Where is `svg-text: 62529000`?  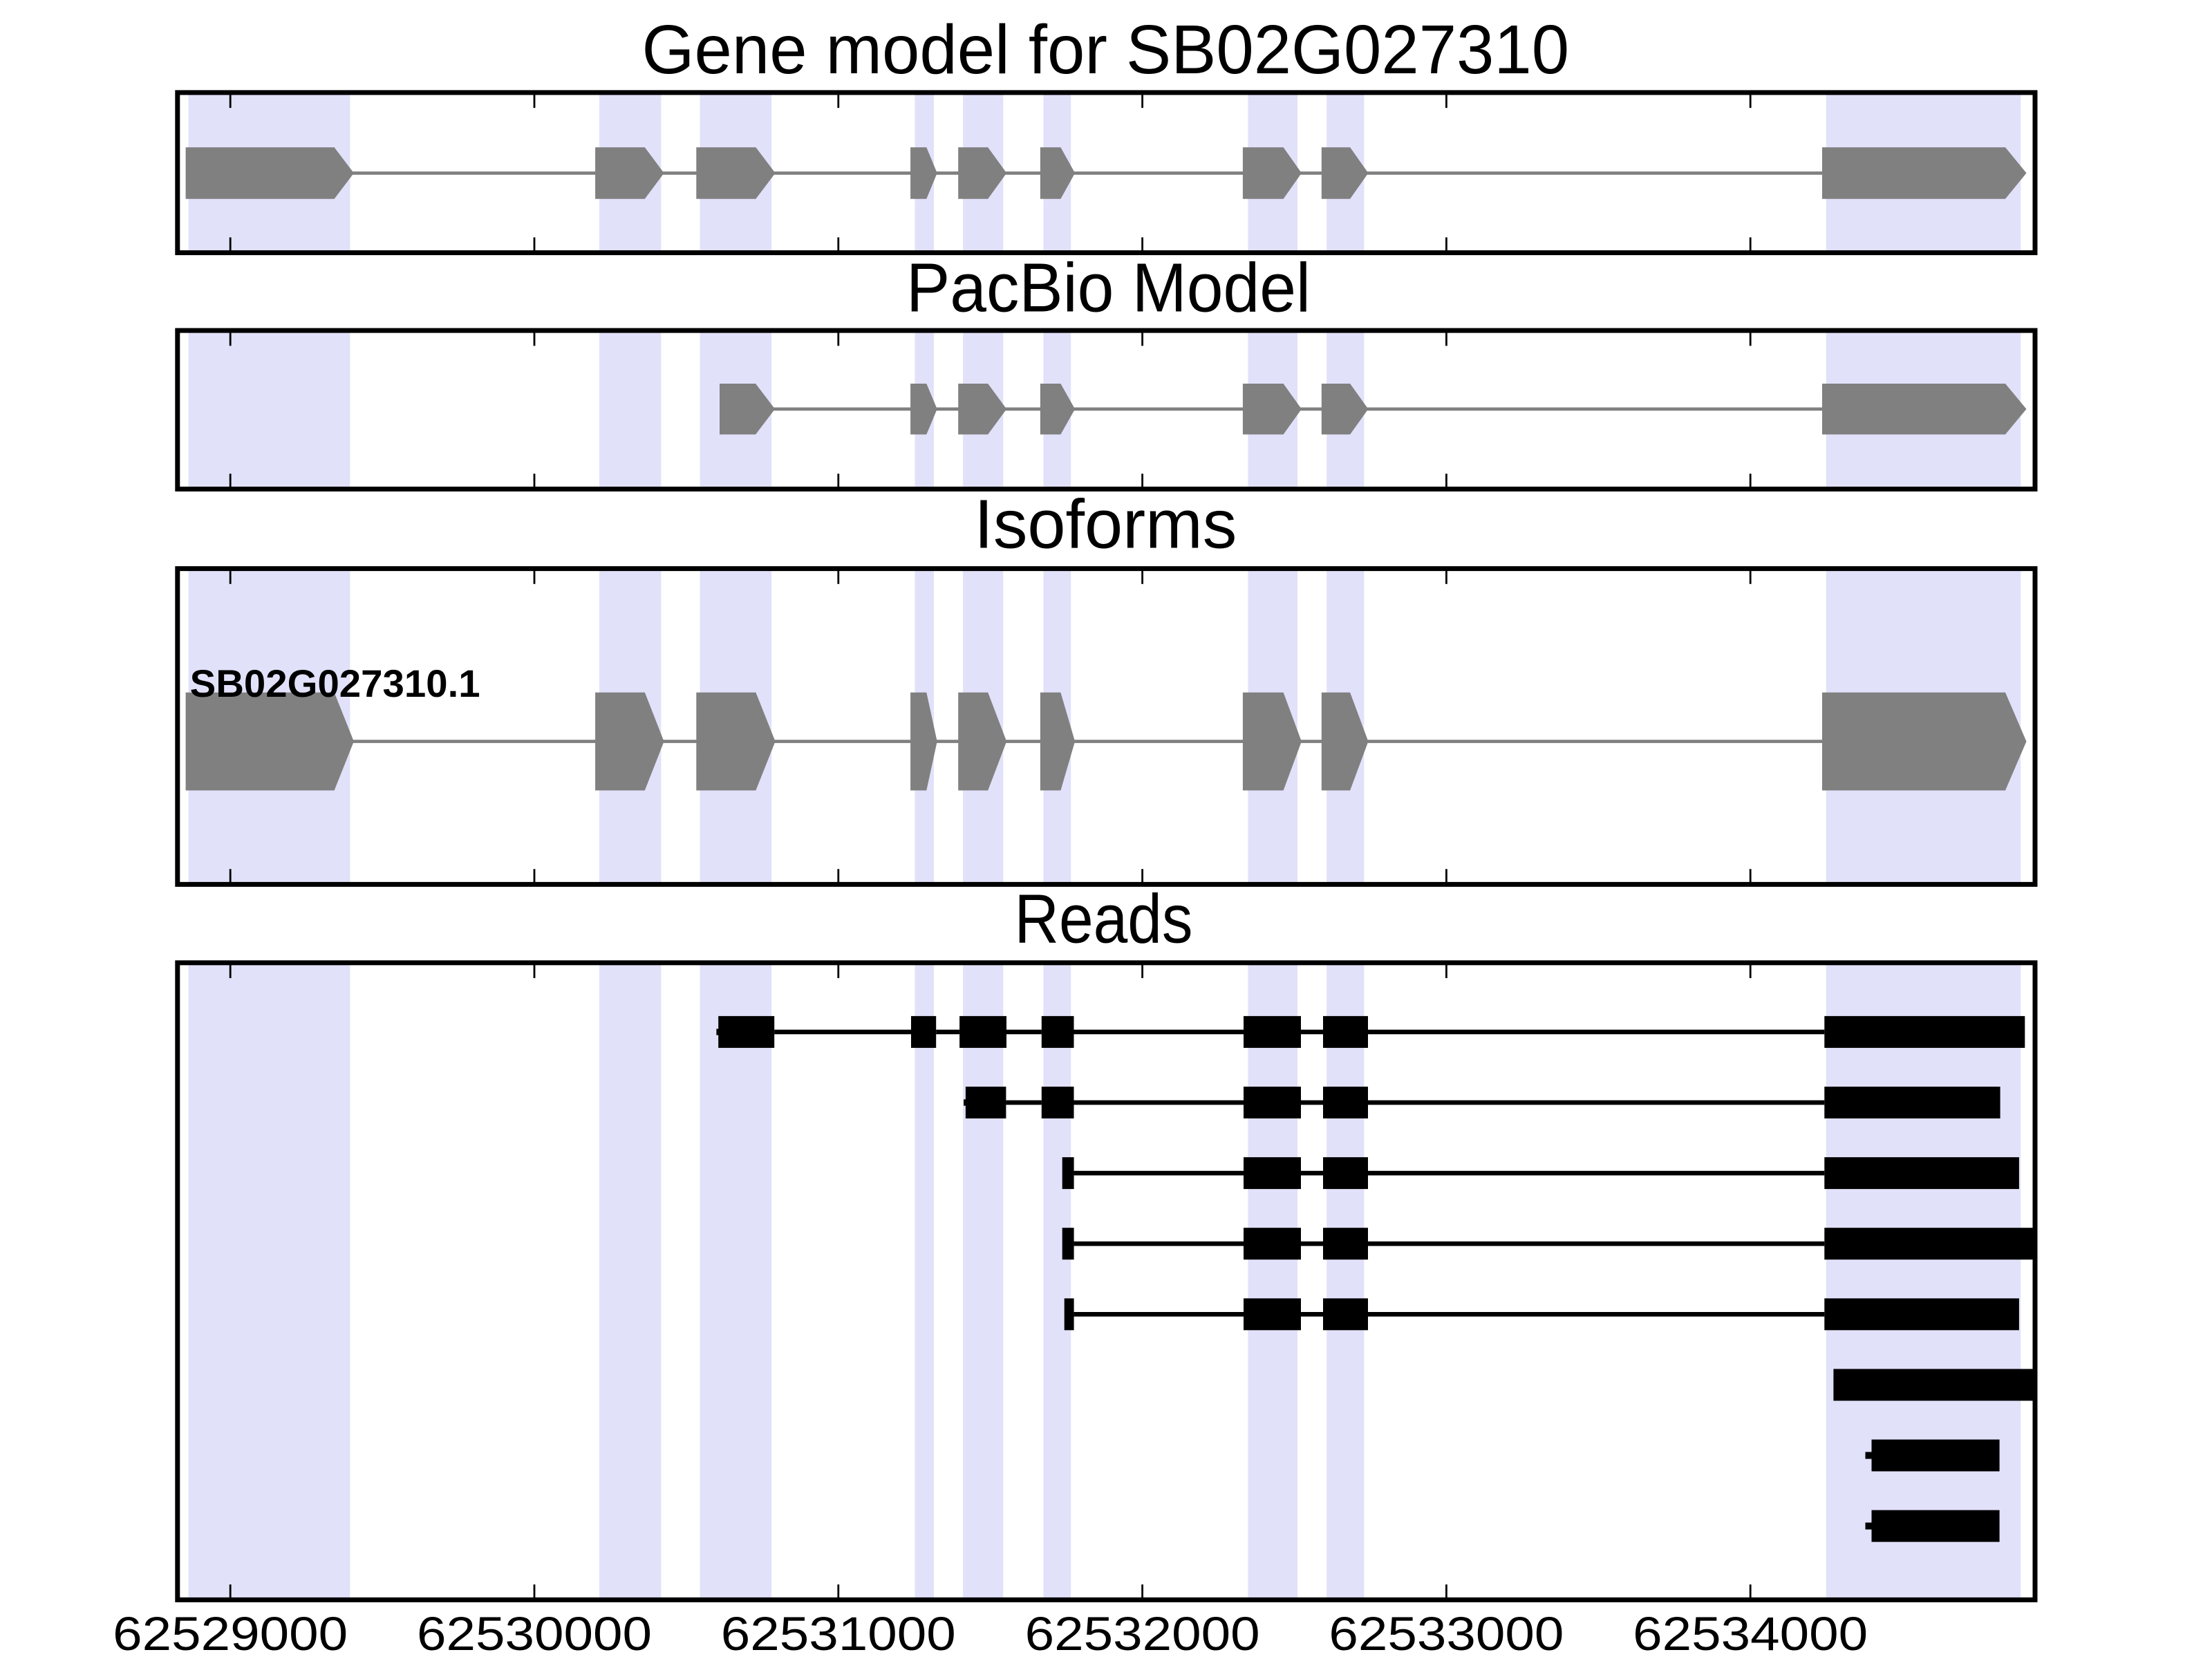
svg-text: 62529000 is located at coordinates (231, 1633).